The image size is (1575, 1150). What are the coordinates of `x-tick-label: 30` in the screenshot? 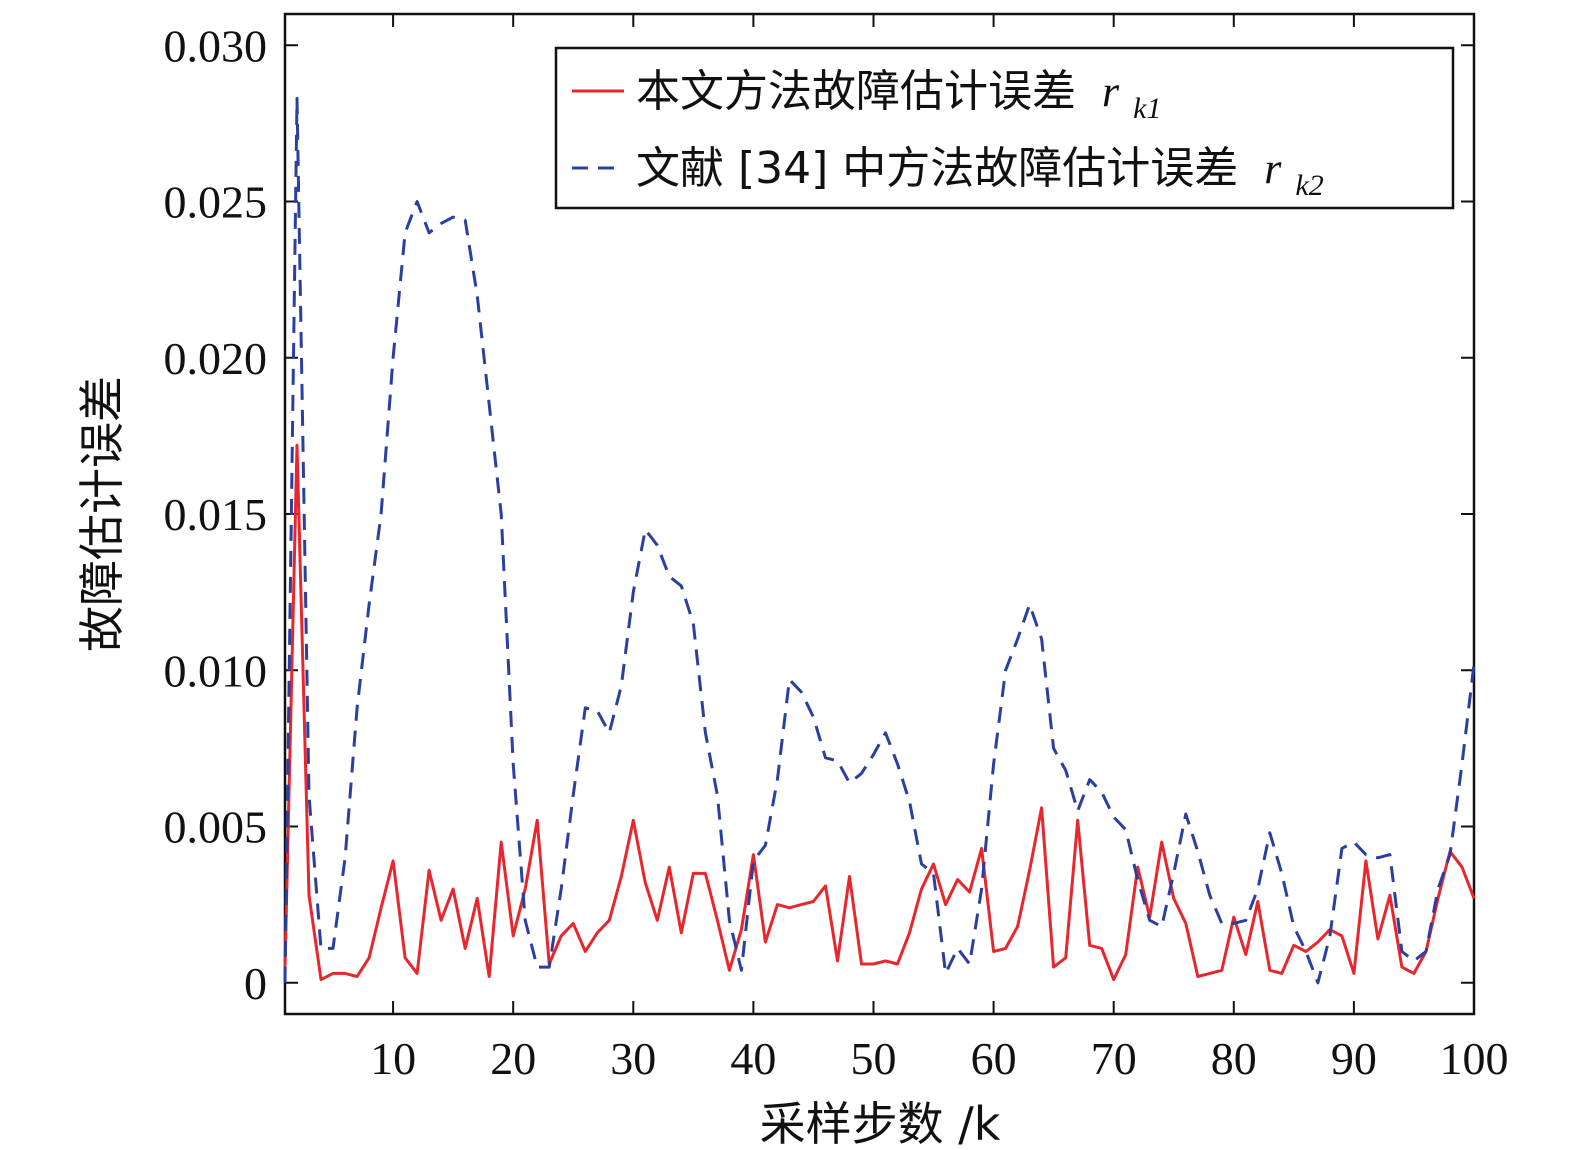 It's located at (633, 1058).